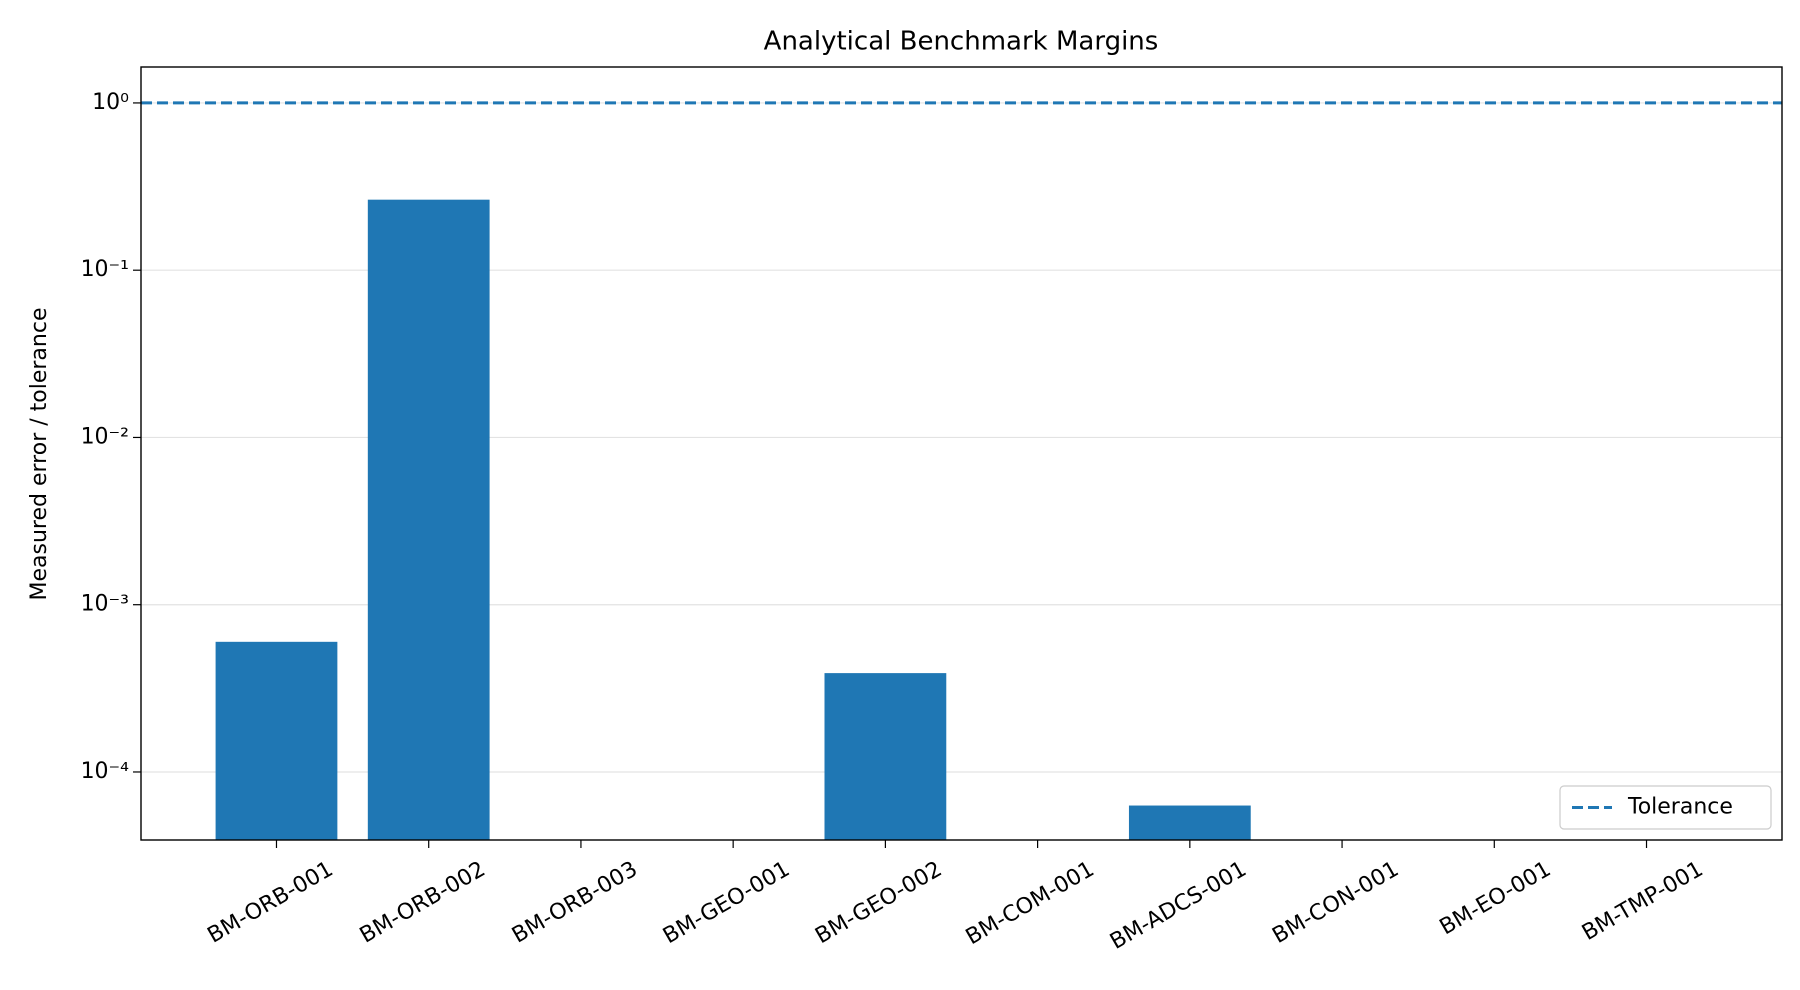  What do you see at coordinates (105, 269) in the screenshot?
I see `y-tick-label: 10⁻¹` at bounding box center [105, 269].